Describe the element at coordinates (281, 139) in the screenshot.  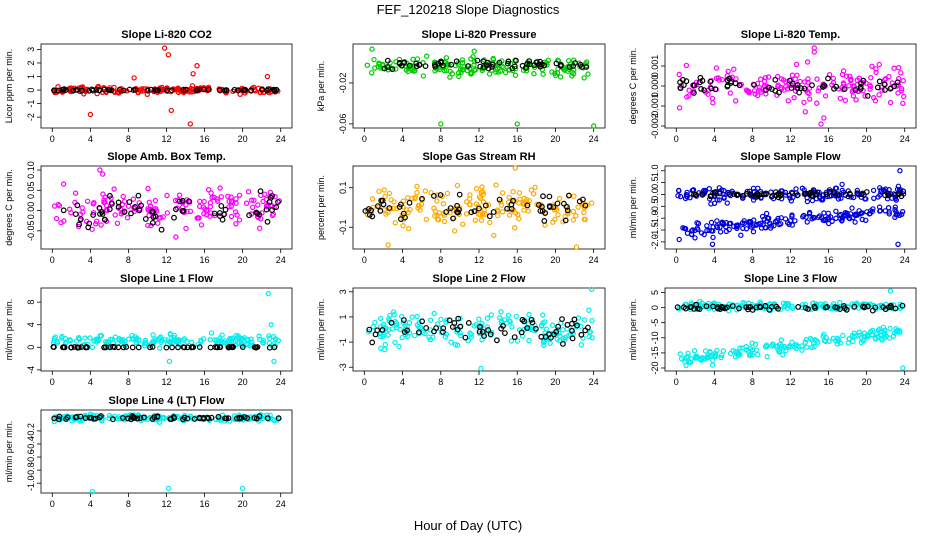
I see `x-tick-label: 24` at that location.